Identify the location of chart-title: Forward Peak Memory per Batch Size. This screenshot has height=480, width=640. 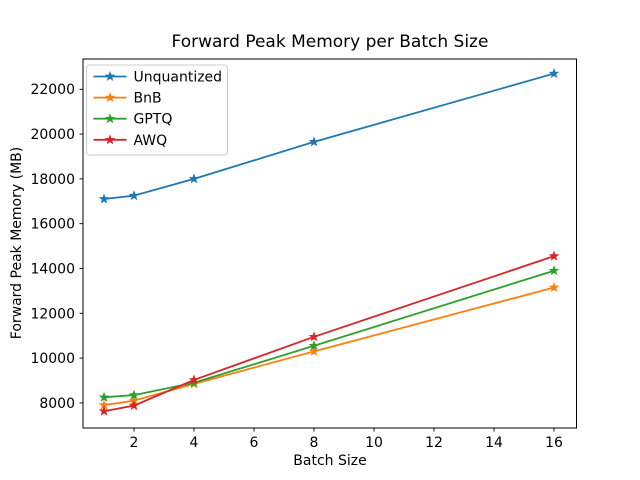
(330, 42).